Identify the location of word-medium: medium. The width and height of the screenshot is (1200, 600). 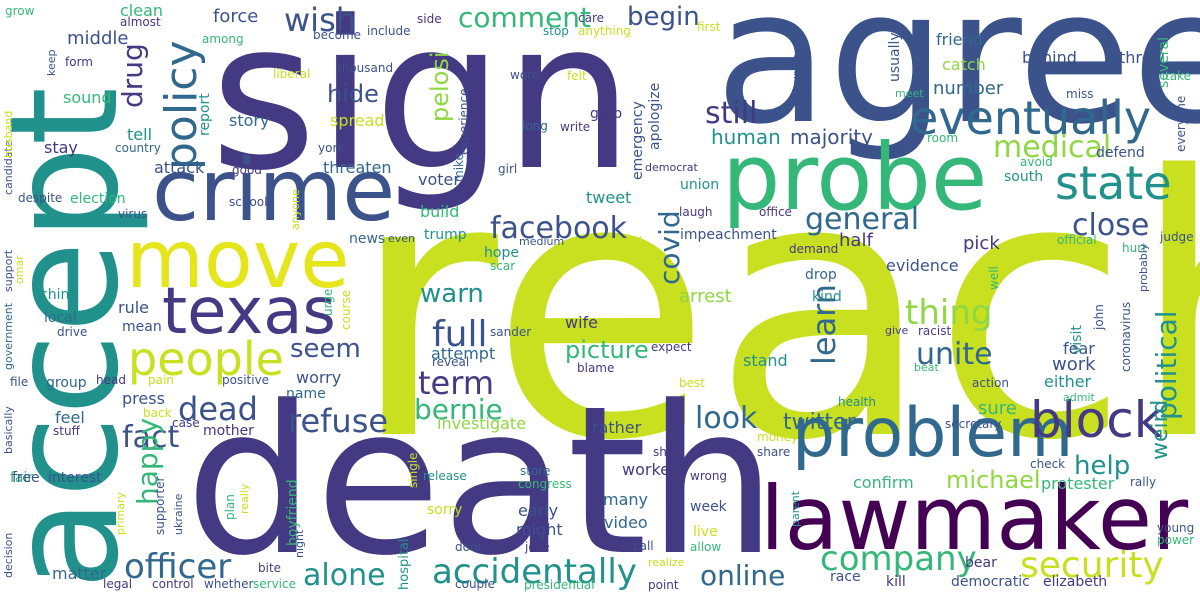
(542, 241).